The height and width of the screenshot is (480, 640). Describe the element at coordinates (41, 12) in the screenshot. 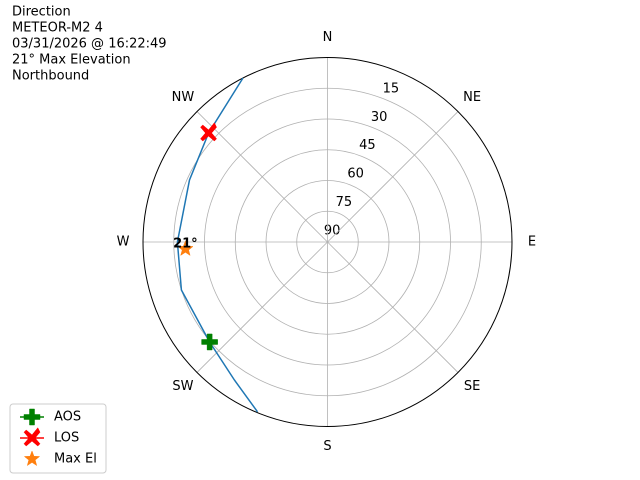

I see `title-line: Direction` at that location.